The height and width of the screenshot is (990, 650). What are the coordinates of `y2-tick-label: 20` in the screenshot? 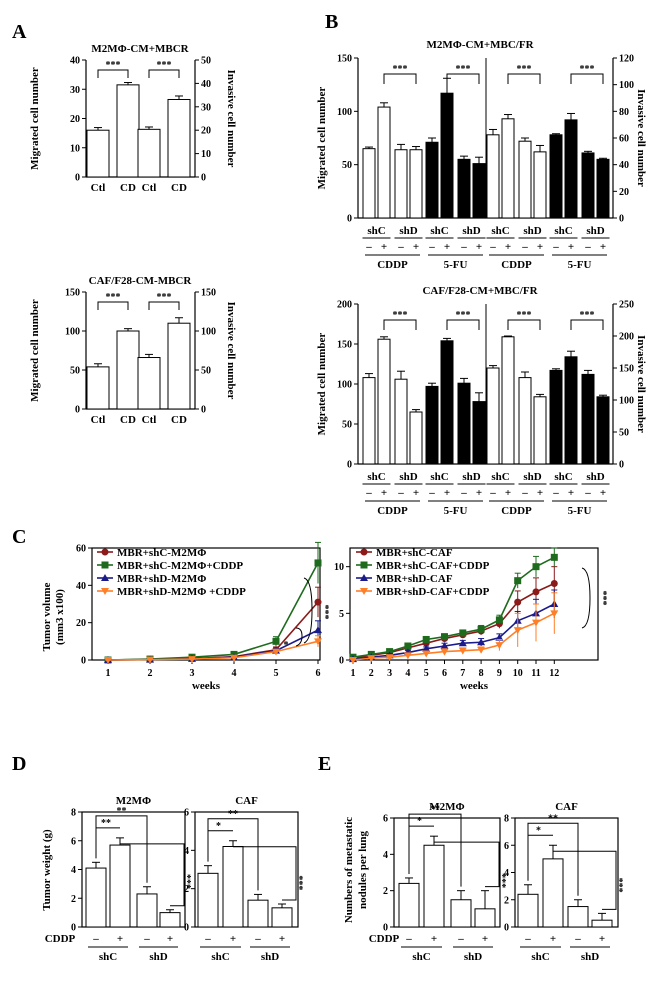 It's located at (624, 192).